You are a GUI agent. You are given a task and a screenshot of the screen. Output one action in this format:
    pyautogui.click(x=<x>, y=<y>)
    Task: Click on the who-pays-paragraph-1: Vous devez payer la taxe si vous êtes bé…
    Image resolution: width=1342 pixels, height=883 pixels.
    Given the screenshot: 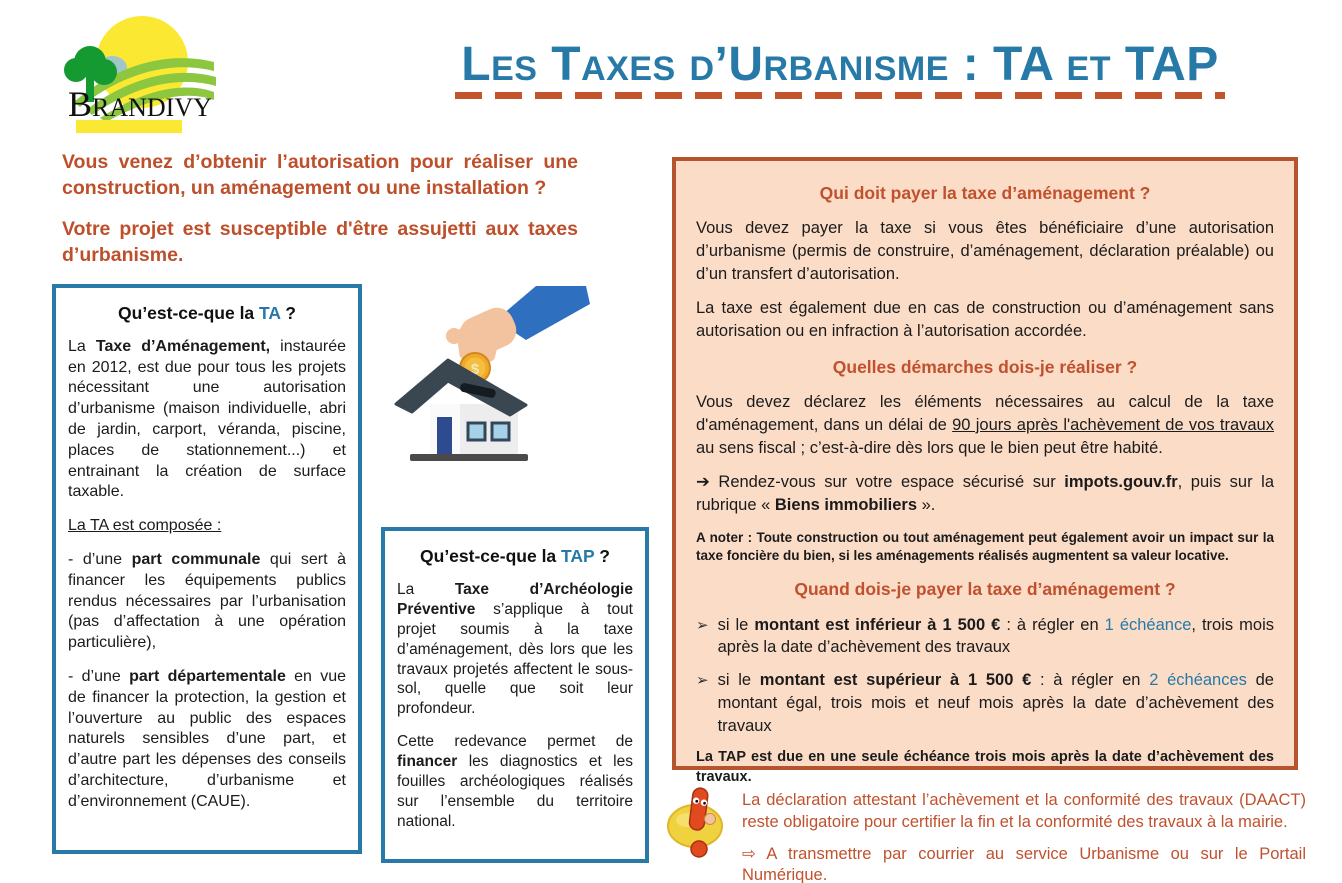 What is the action you would take?
    pyautogui.click(x=985, y=251)
    